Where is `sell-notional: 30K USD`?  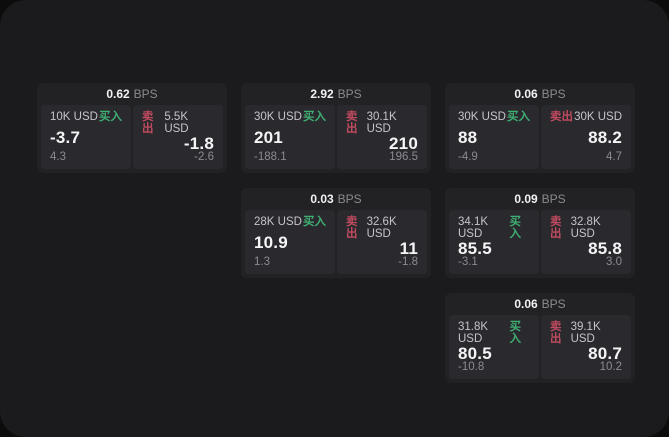
sell-notional: 30K USD is located at coordinates (598, 117).